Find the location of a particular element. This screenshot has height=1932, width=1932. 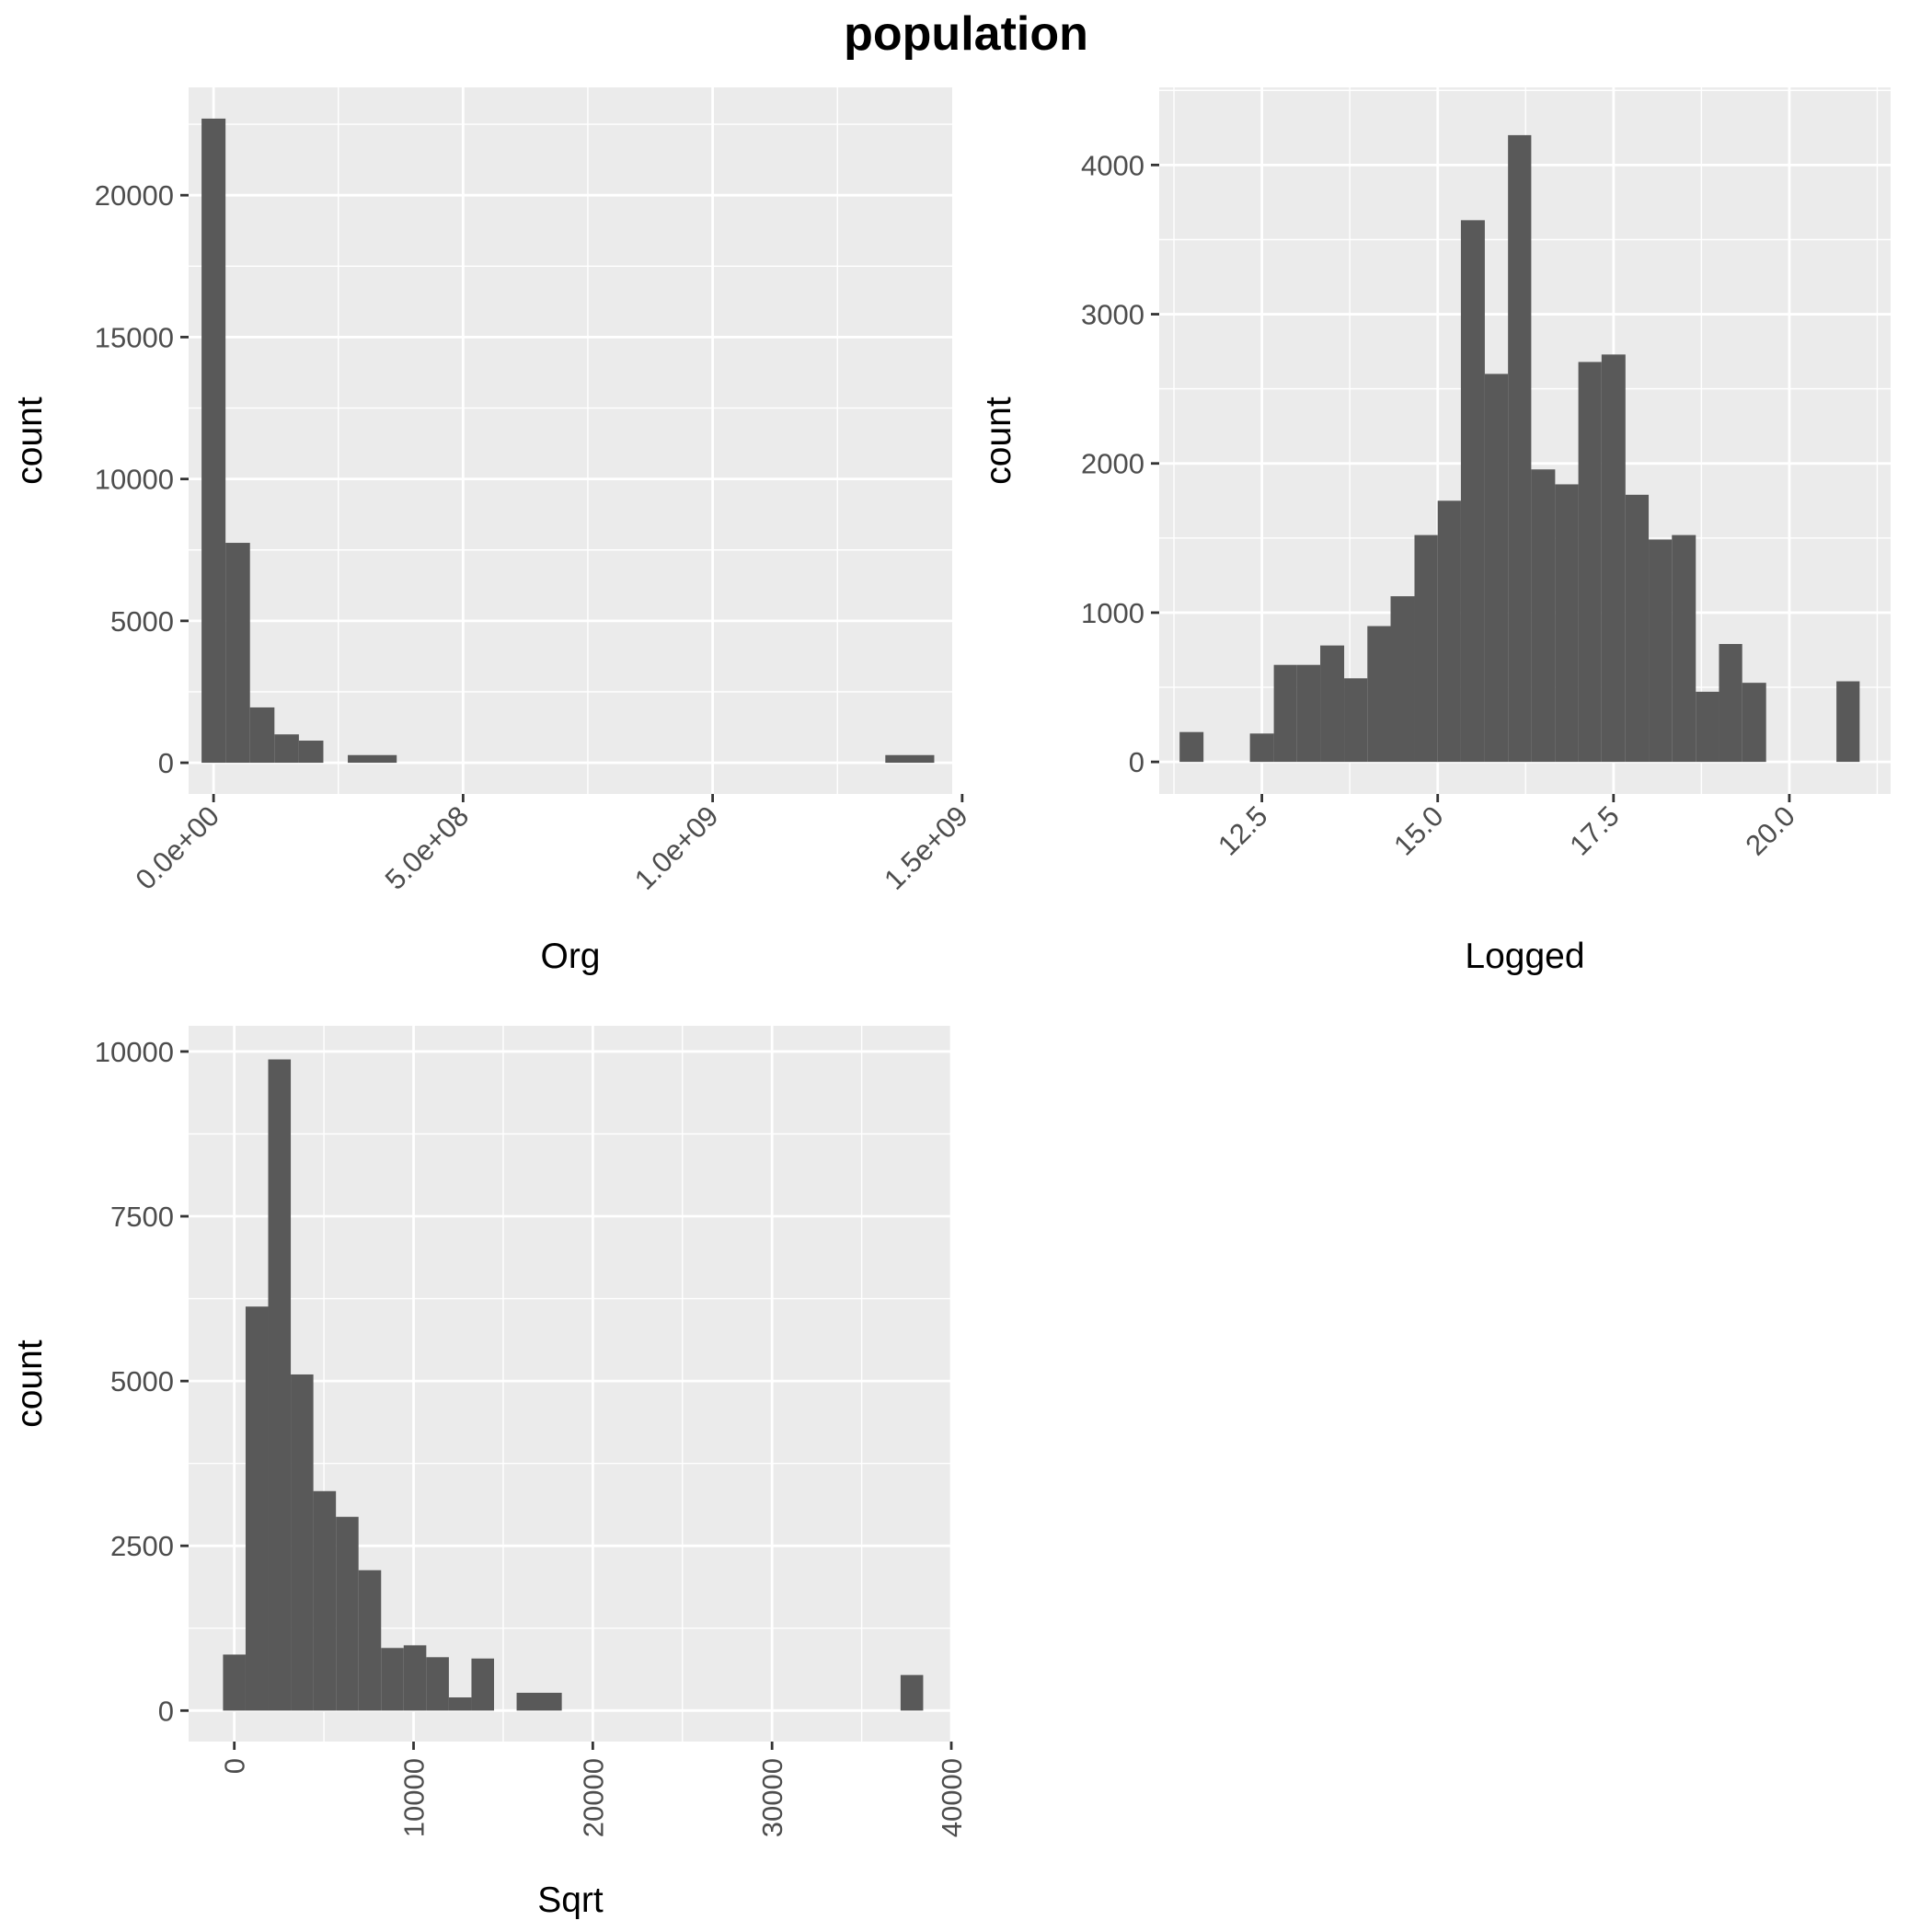

y-tick-label: 20000 is located at coordinates (134, 195).